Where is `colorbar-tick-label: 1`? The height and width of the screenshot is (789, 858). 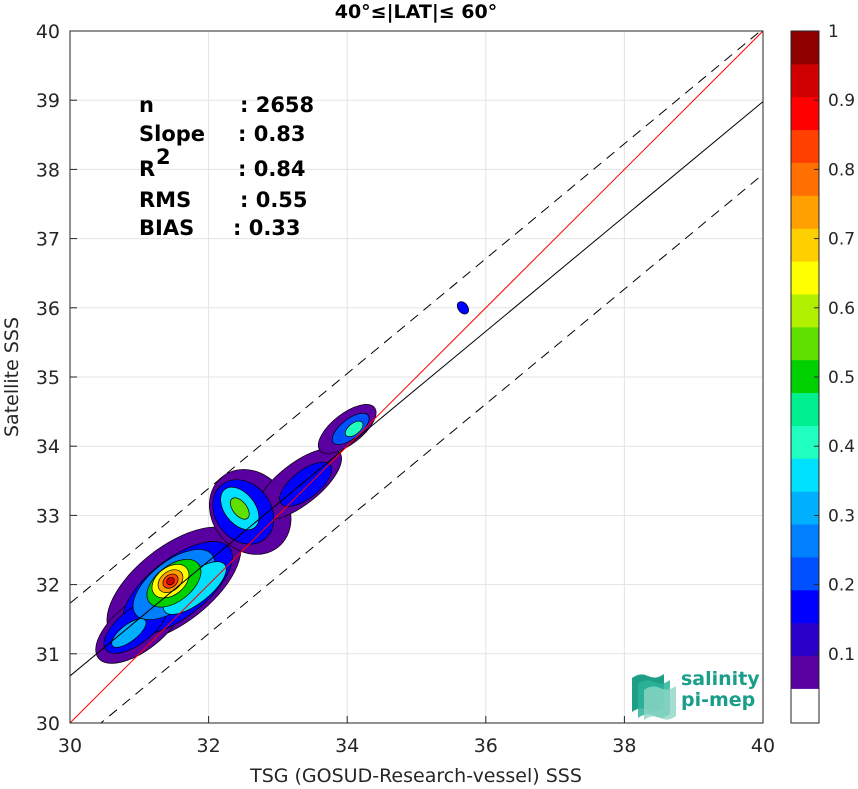 colorbar-tick-label: 1 is located at coordinates (833, 32).